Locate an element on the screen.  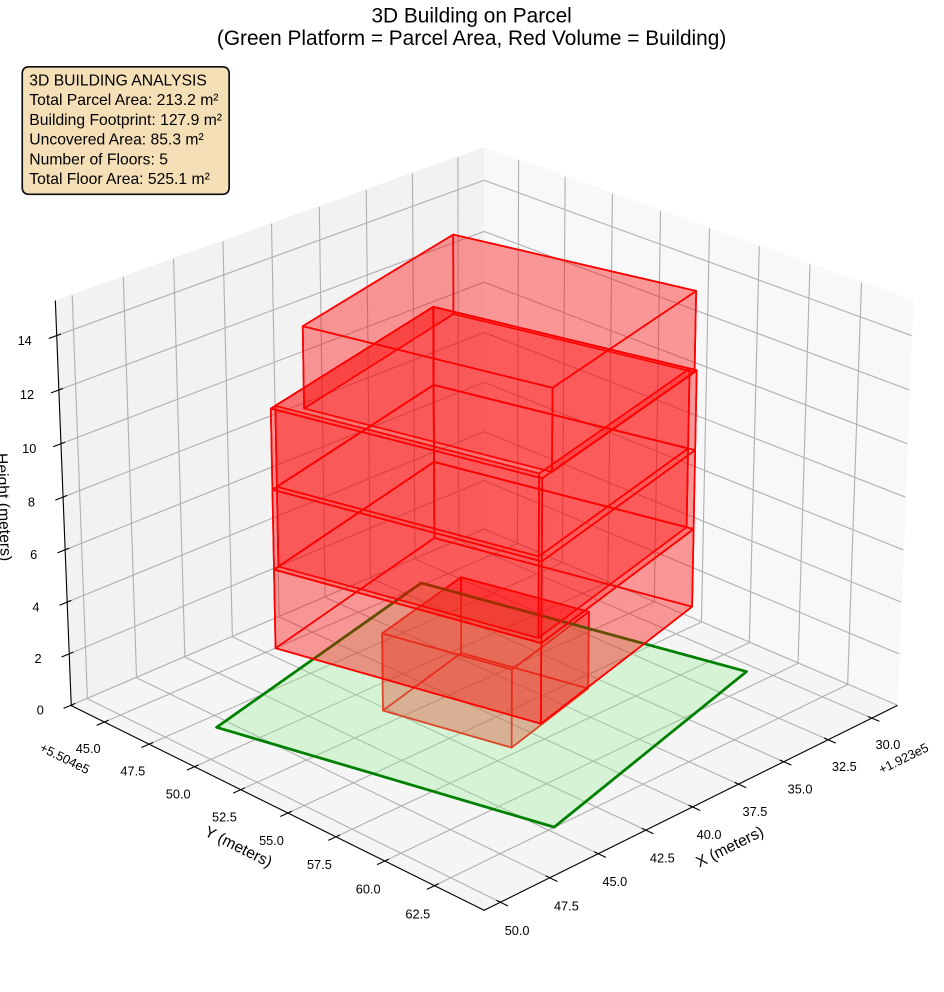
svg-text: Number of Floors: 5 is located at coordinates (98, 159).